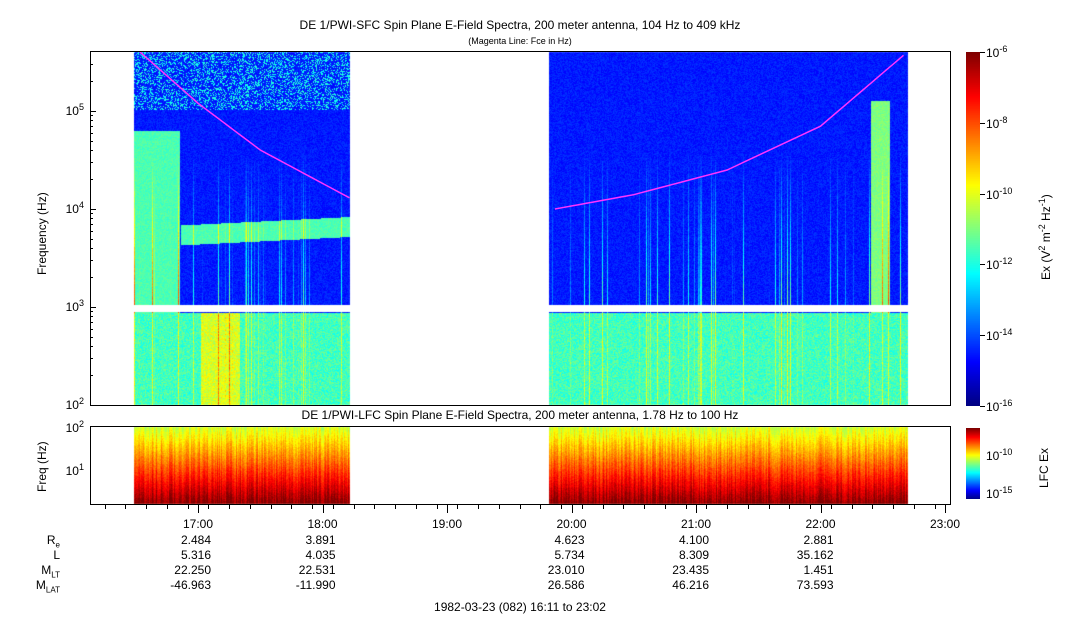 This screenshot has width=1083, height=620. What do you see at coordinates (566, 585) in the screenshot?
I see `ephemeris-value: 26.586` at bounding box center [566, 585].